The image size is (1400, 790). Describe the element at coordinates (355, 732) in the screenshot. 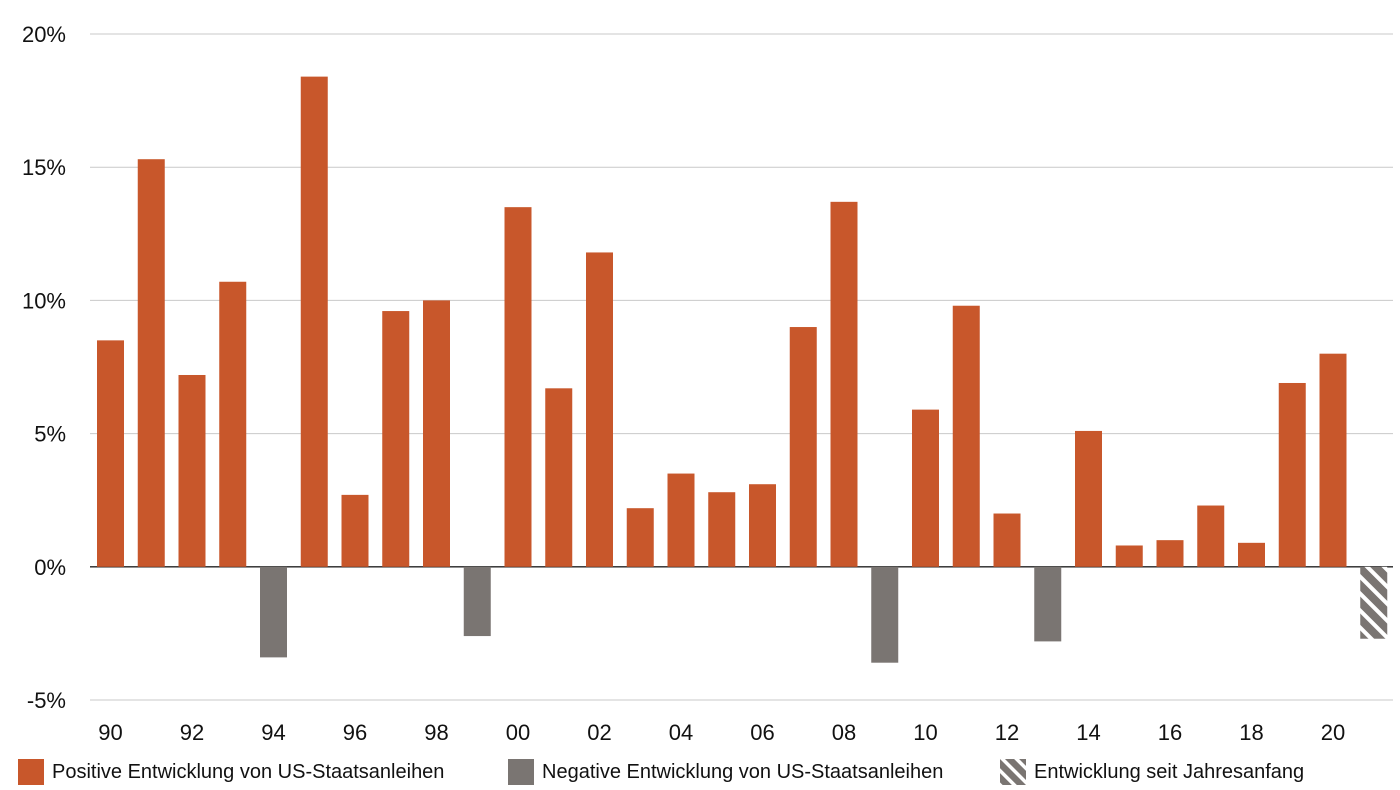

I see `x-tick-label: 96` at that location.